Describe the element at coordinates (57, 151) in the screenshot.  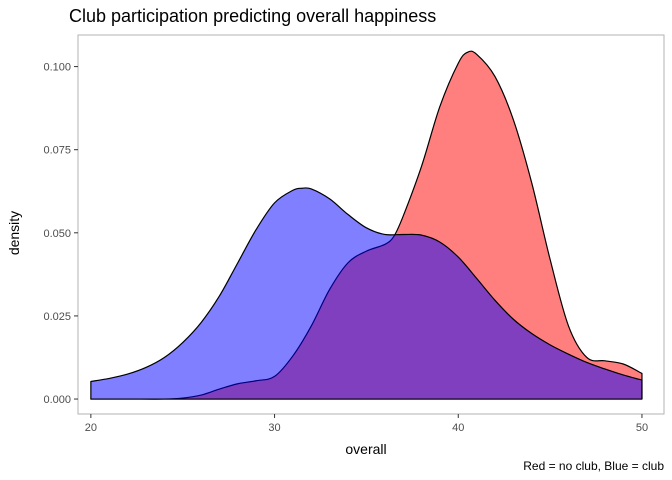
I see `y-tick-label: 0.075` at that location.